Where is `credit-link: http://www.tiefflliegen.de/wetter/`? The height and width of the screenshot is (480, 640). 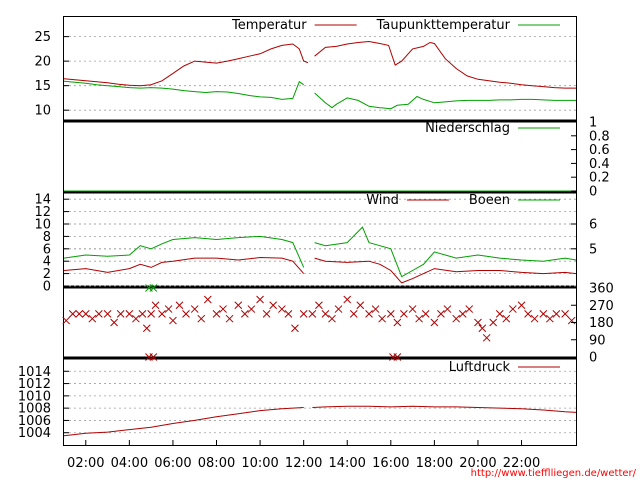
credit-link: http://www.tiefflliegen.de/wetter/ is located at coordinates (554, 473).